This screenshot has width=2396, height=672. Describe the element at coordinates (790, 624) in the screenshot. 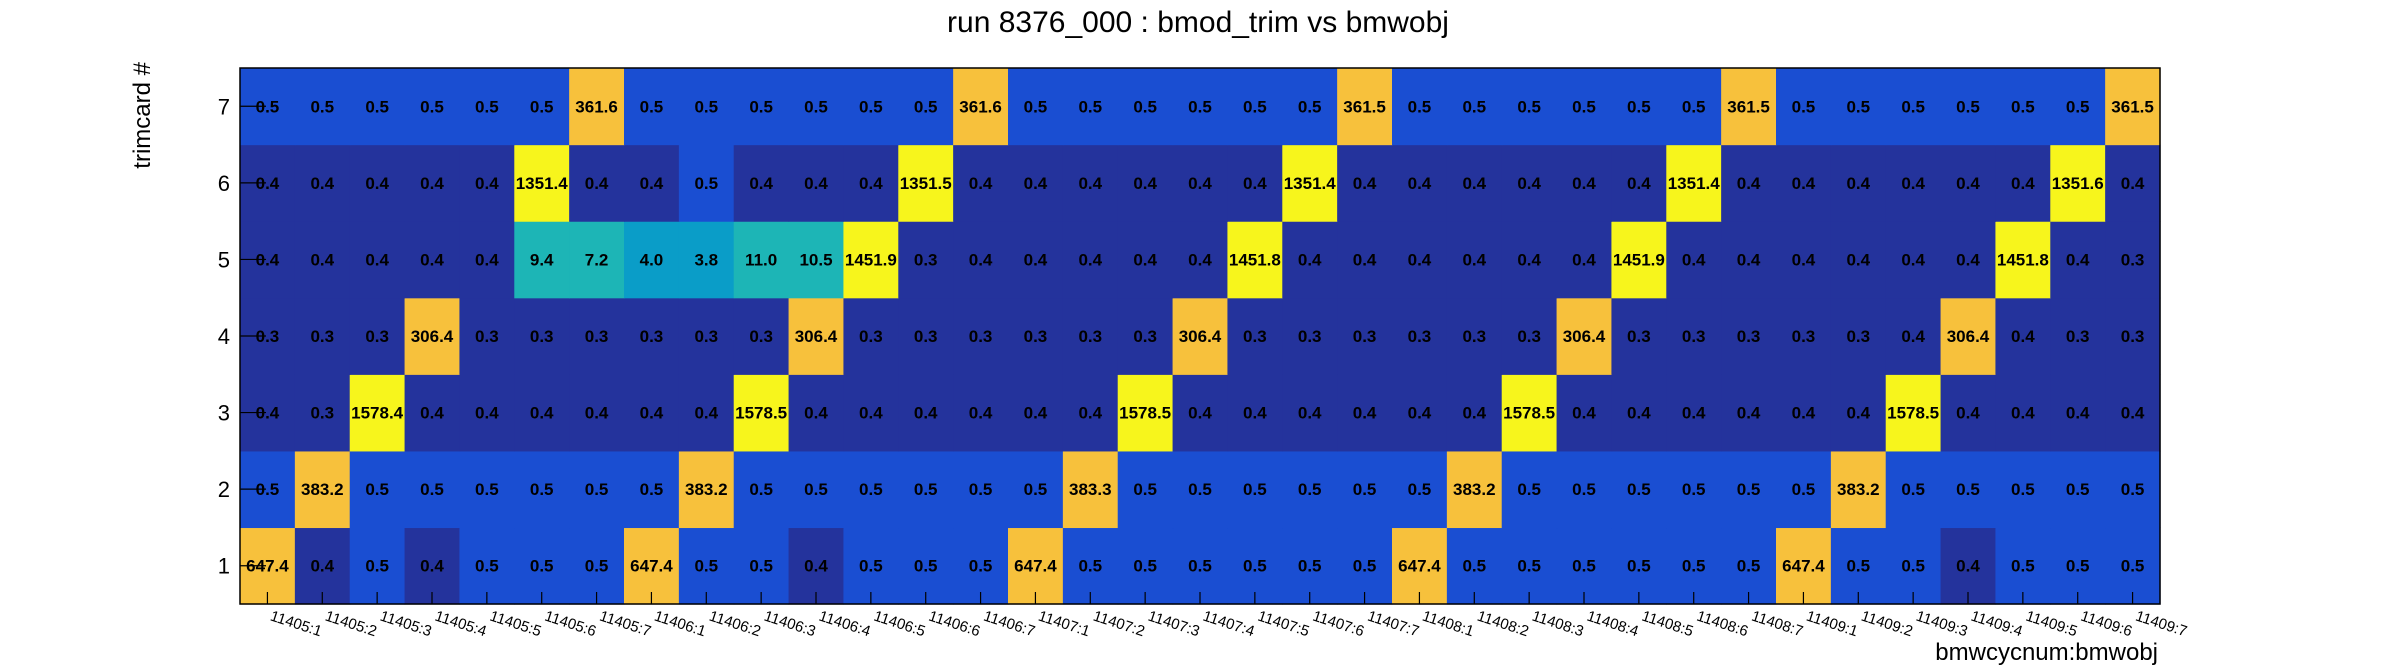

I see `x-tick-label: 11406:3` at that location.